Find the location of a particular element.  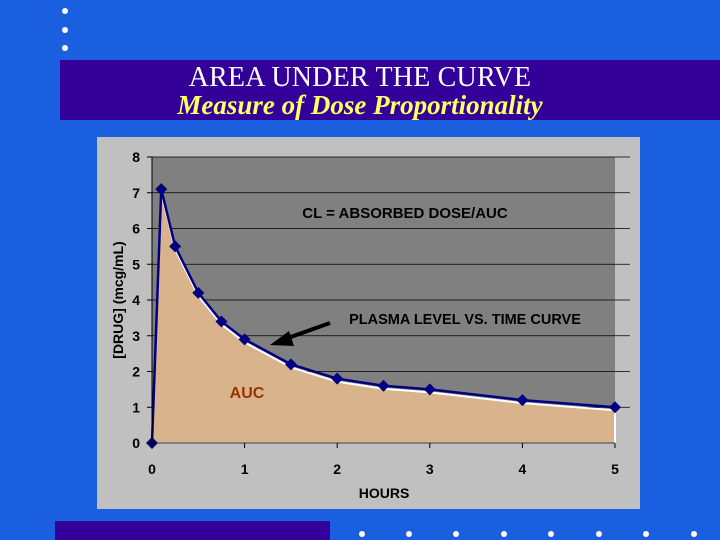

slide-title: AREA UNDER THE CURVE is located at coordinates (360, 77).